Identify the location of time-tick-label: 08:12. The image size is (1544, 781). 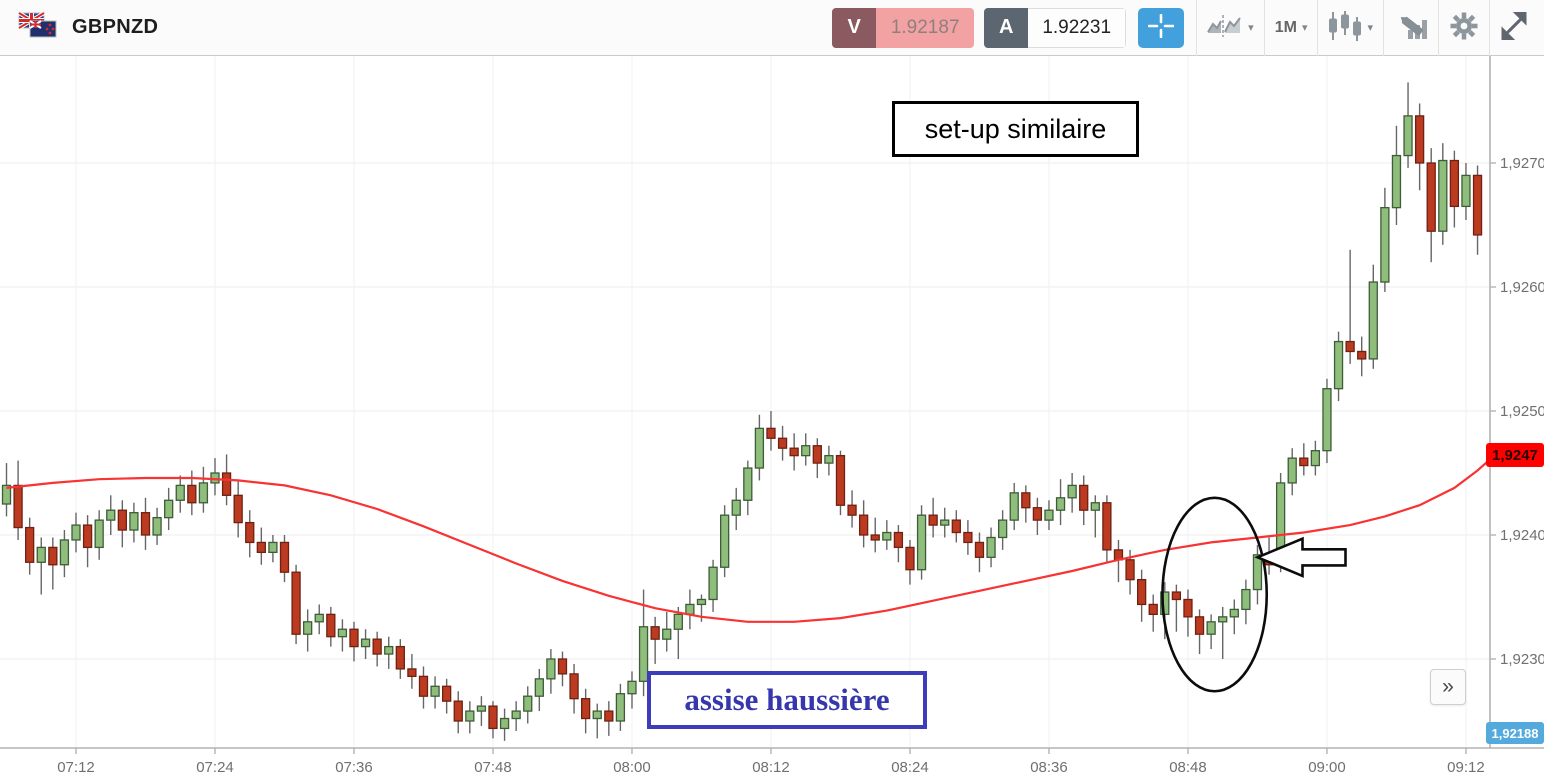
(771, 767).